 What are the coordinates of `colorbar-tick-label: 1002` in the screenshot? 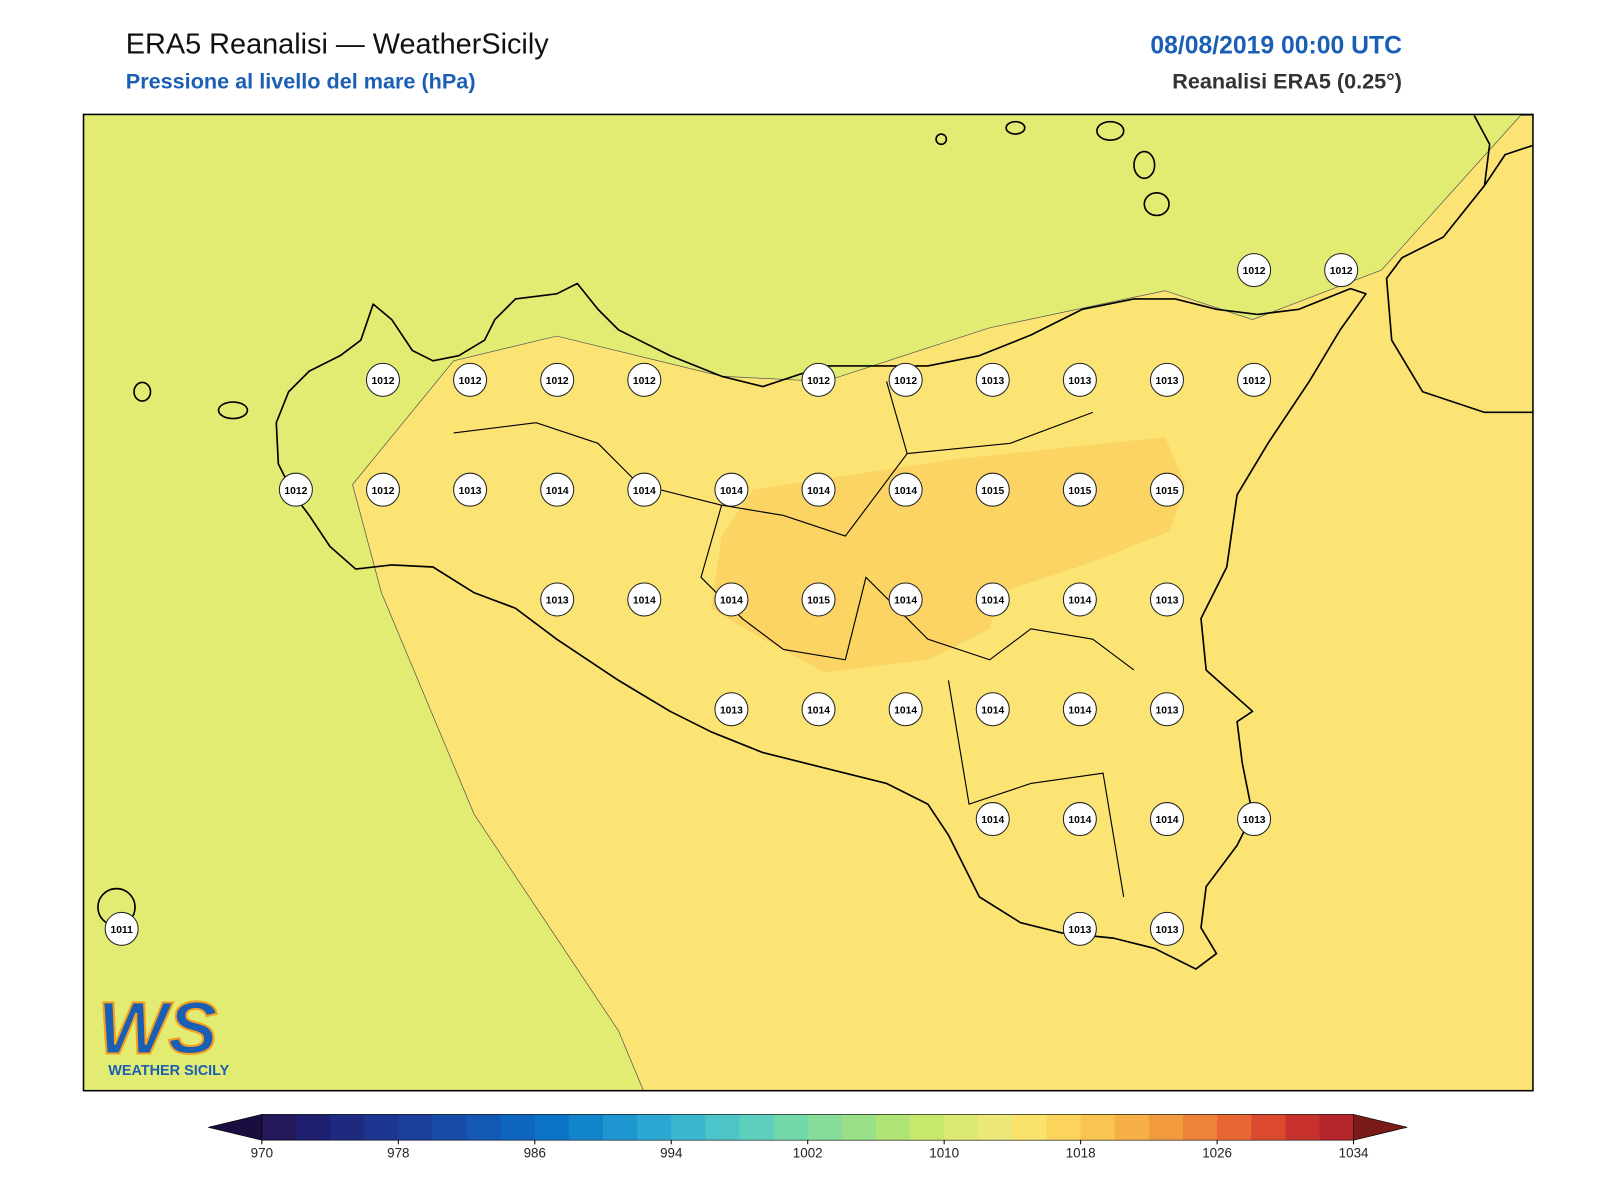 It's located at (808, 1153).